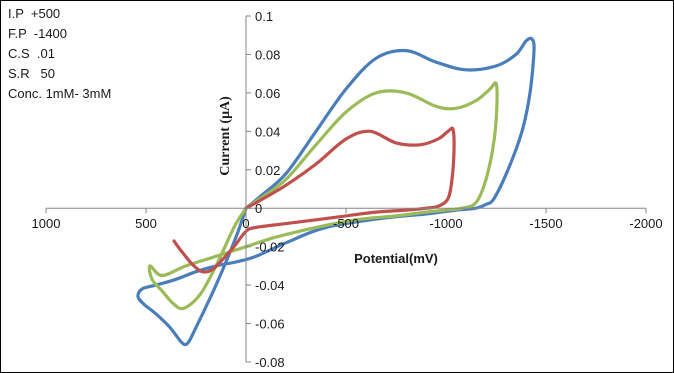  What do you see at coordinates (267, 54) in the screenshot?
I see `y-tick-label: 0.08` at bounding box center [267, 54].